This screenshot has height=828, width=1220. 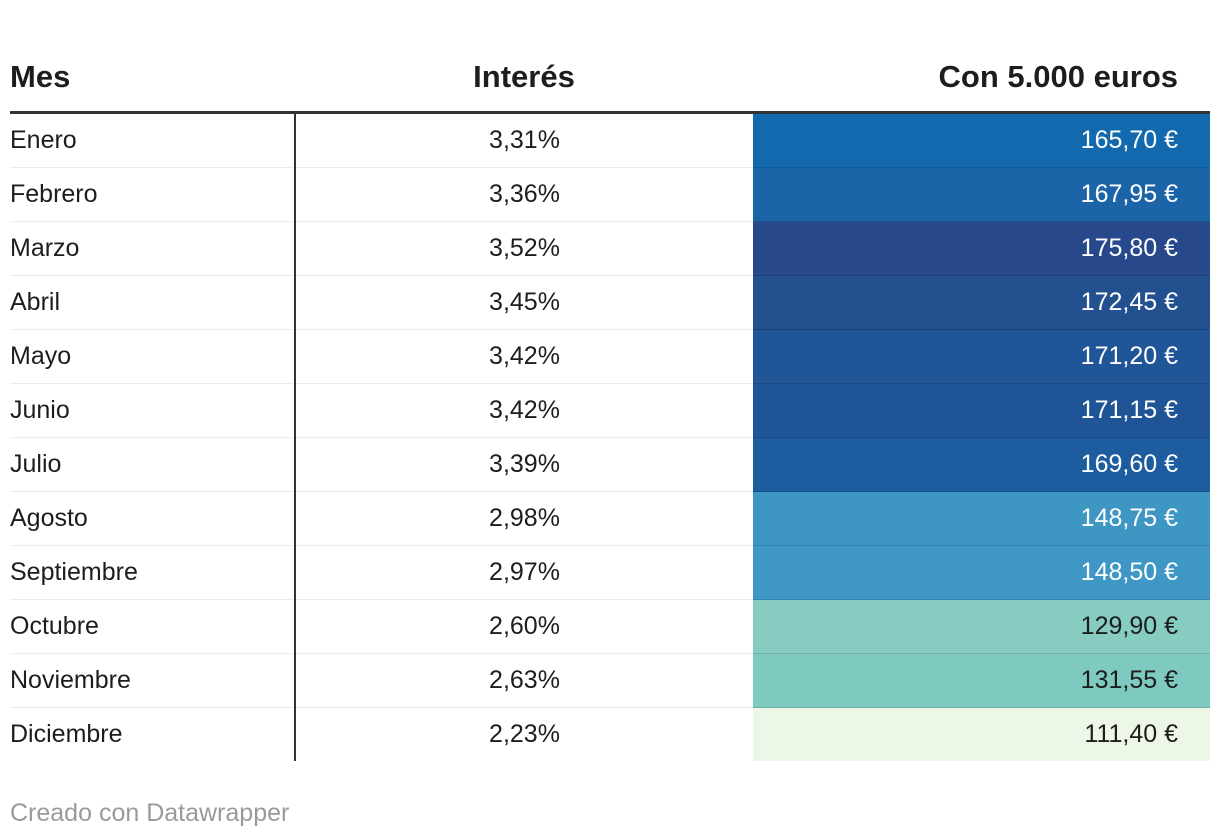 I want to click on month-cell: Noviembre, so click(x=152, y=680).